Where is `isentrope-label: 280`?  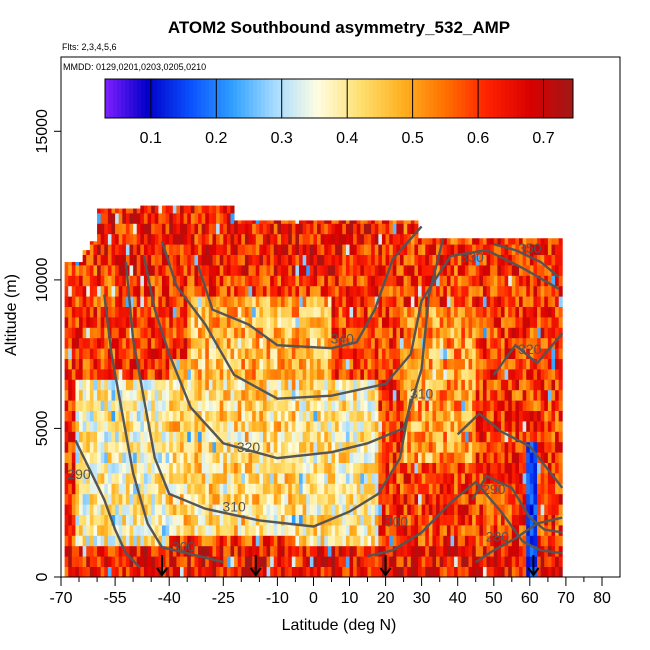
isentrope-label: 280 is located at coordinates (498, 536).